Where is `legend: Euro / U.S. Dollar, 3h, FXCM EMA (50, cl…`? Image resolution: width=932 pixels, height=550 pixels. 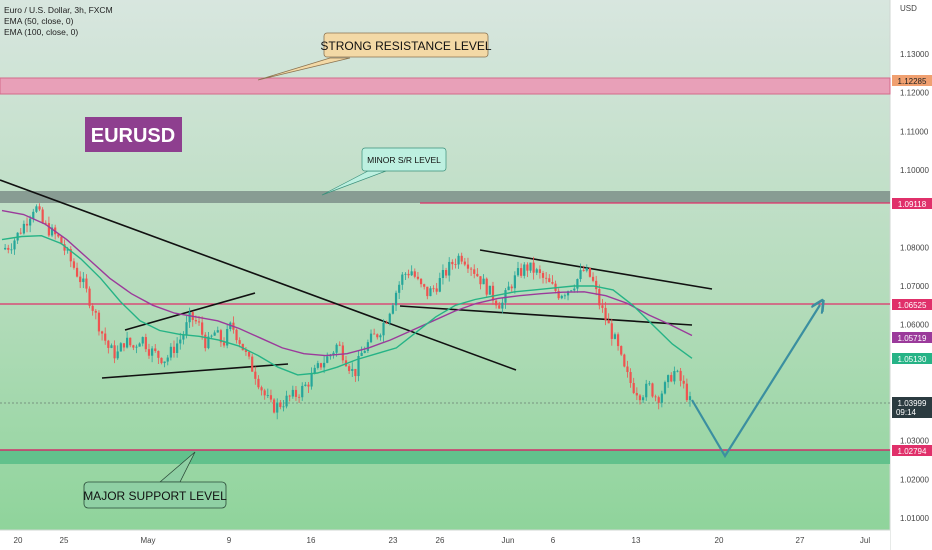 legend: Euro / U.S. Dollar, 3h, FXCM EMA (50, cl… is located at coordinates (58, 21).